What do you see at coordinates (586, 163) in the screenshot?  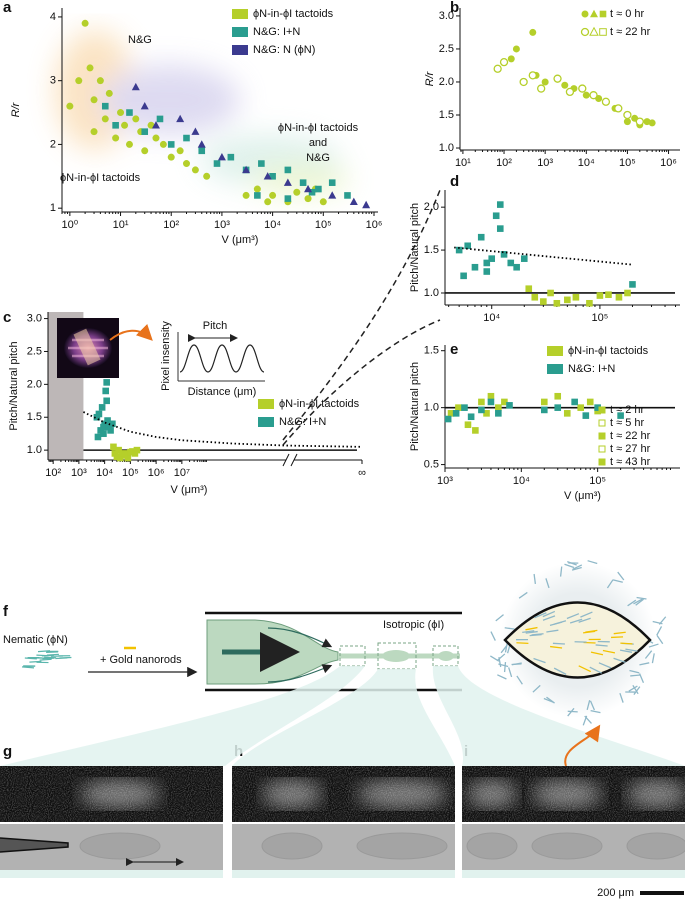 I see `x-tick-label: 10⁴` at bounding box center [586, 163].